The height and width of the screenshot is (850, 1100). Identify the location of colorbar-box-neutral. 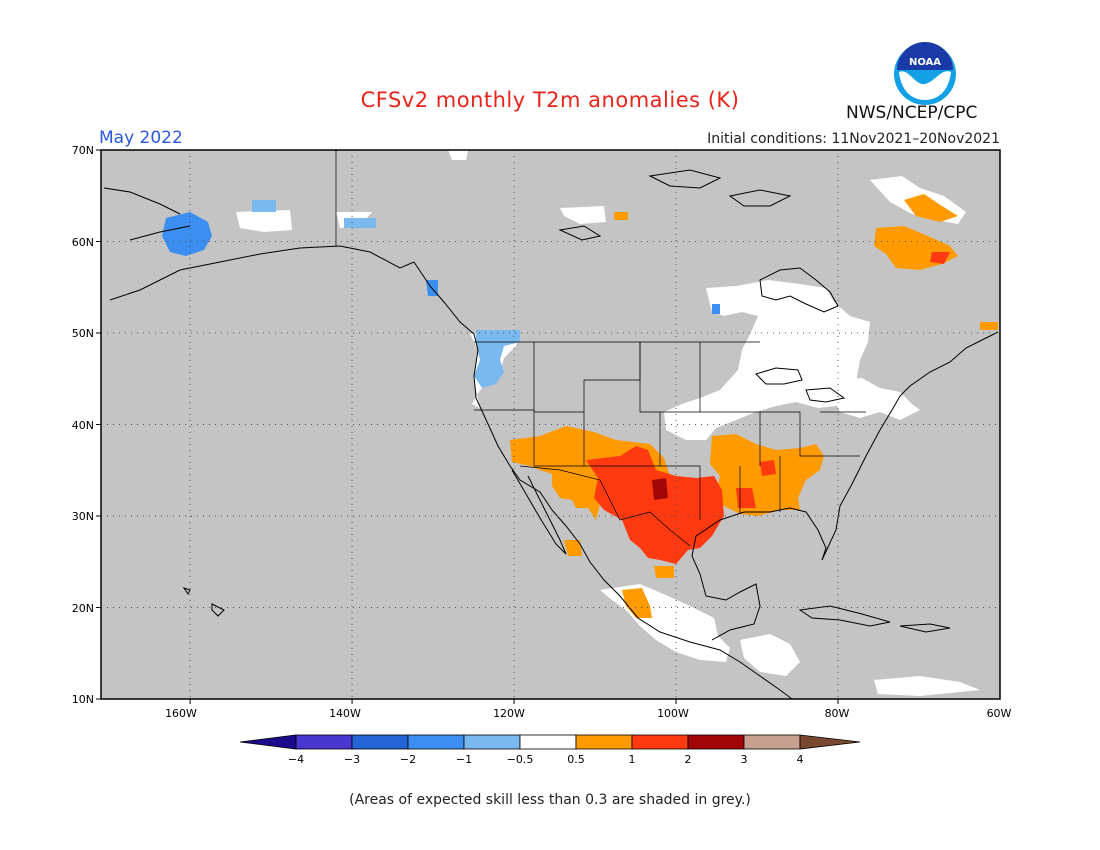
(548, 742).